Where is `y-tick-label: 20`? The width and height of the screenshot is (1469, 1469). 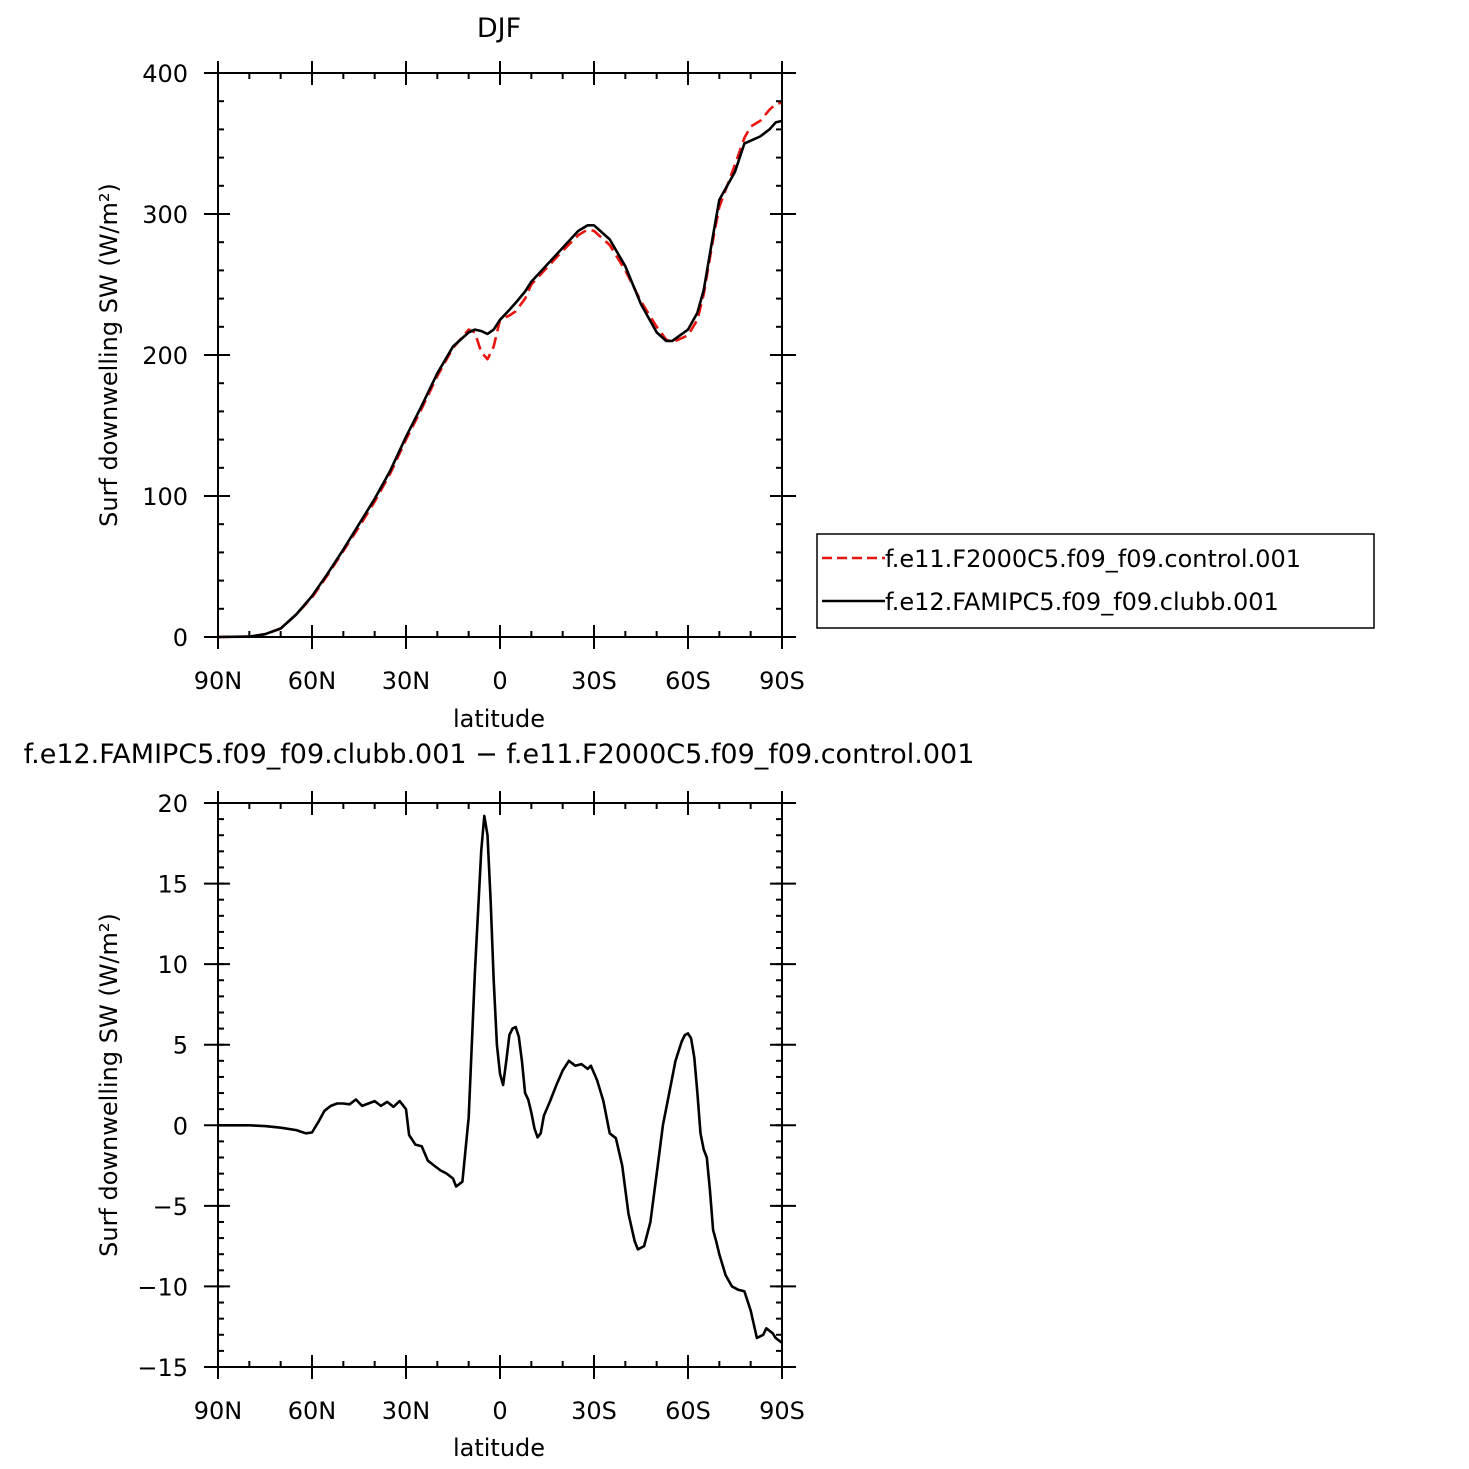 y-tick-label: 20 is located at coordinates (172, 804).